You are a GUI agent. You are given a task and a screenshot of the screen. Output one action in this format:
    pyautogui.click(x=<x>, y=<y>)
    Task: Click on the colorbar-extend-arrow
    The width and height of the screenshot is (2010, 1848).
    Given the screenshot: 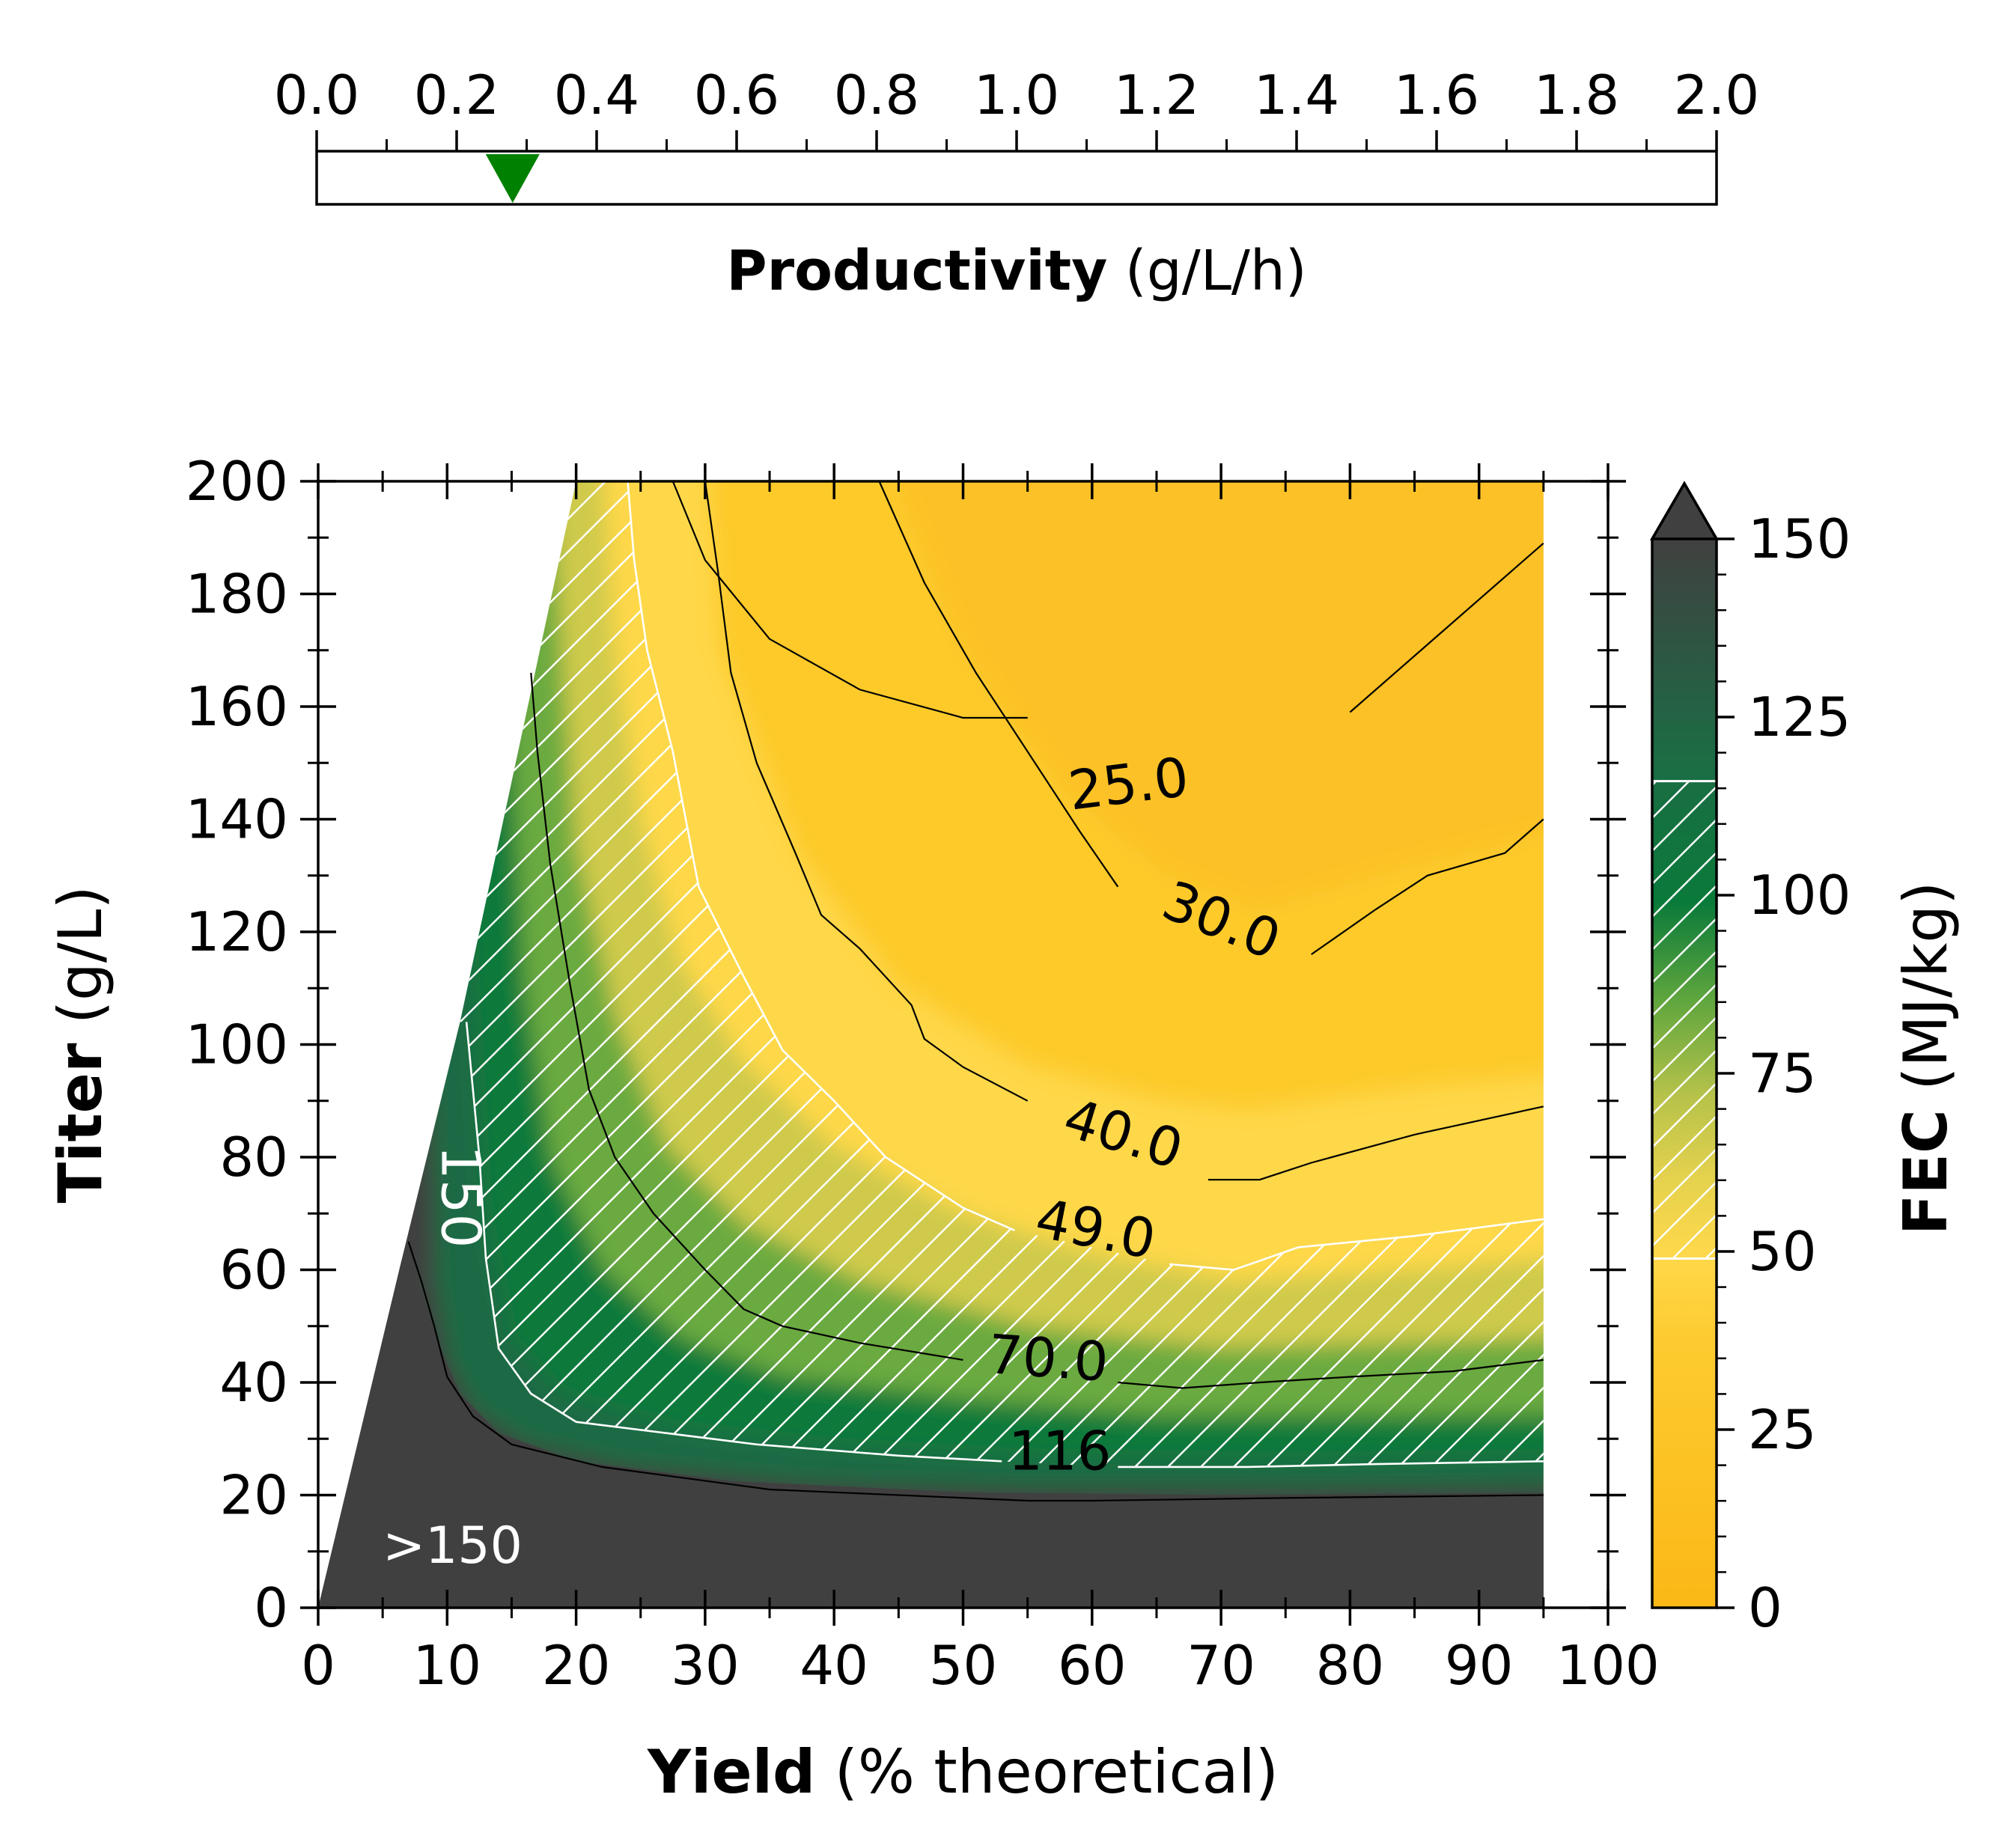 What is the action you would take?
    pyautogui.click(x=1684, y=511)
    